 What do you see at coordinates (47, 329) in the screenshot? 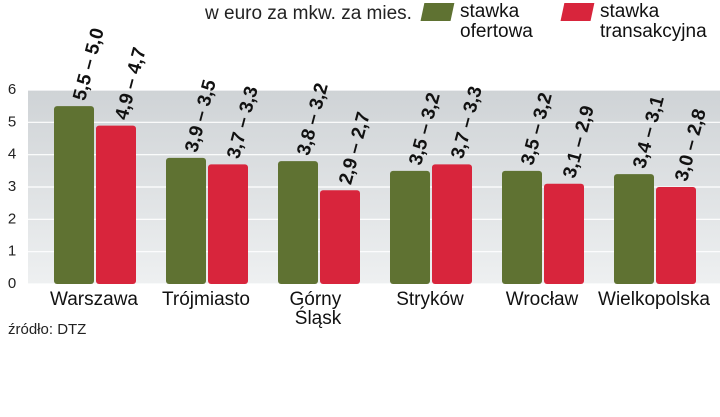
I see `source: źródło: DTZ` at bounding box center [47, 329].